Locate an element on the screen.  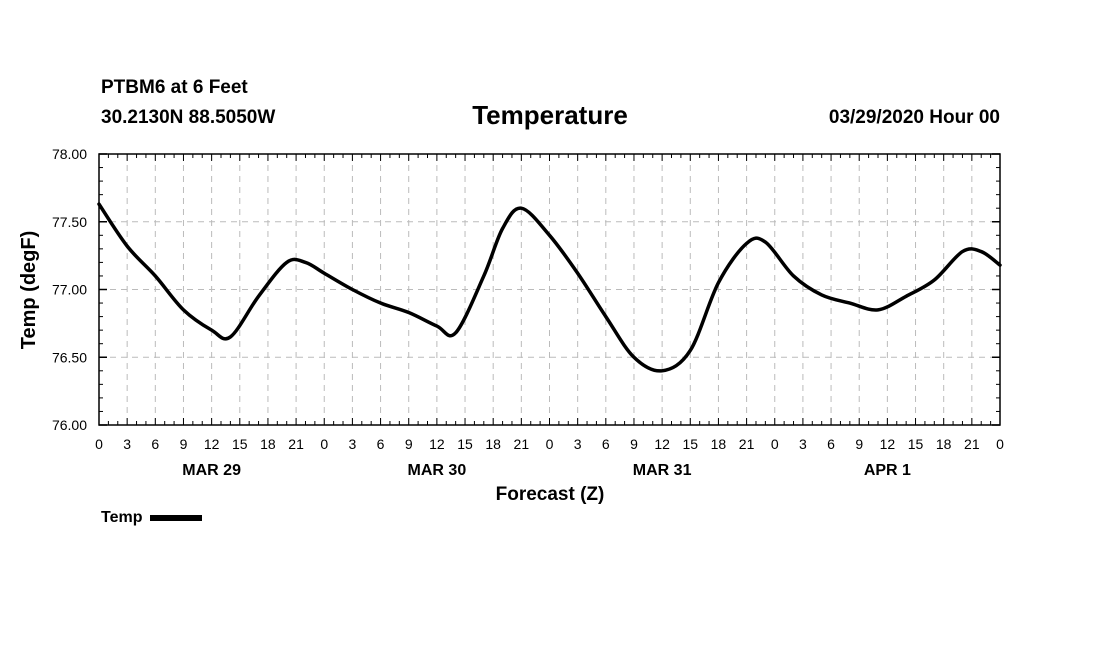
day-label: MAR 30 is located at coordinates (437, 470).